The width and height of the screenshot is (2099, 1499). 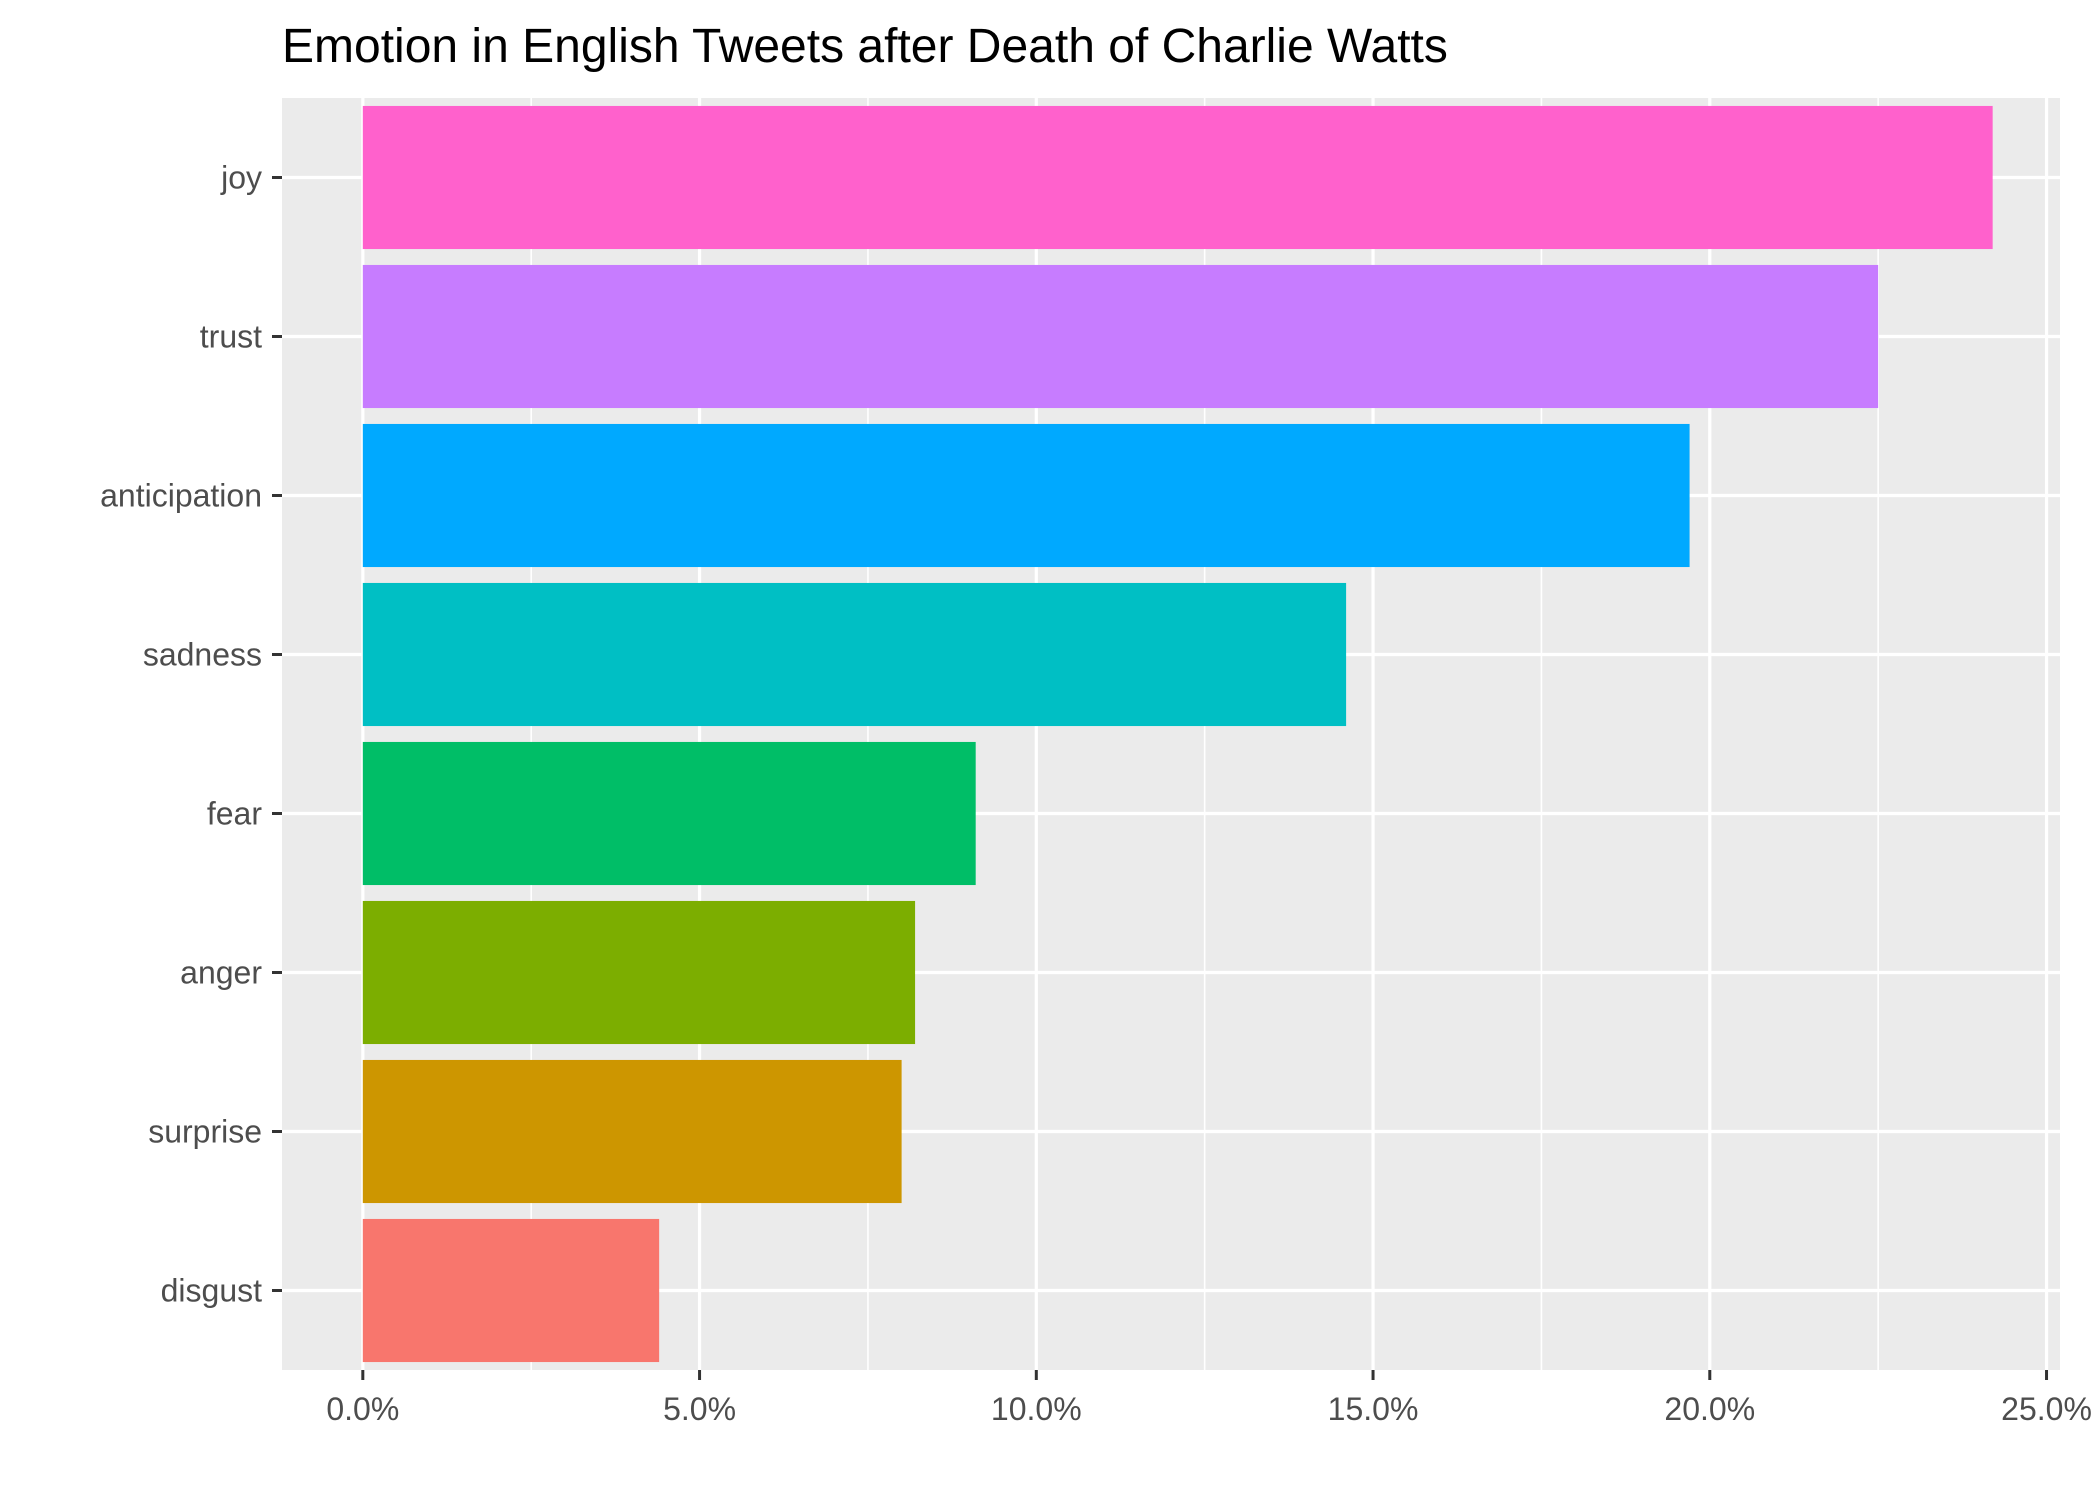 I want to click on bar-surprise, so click(x=632, y=1131).